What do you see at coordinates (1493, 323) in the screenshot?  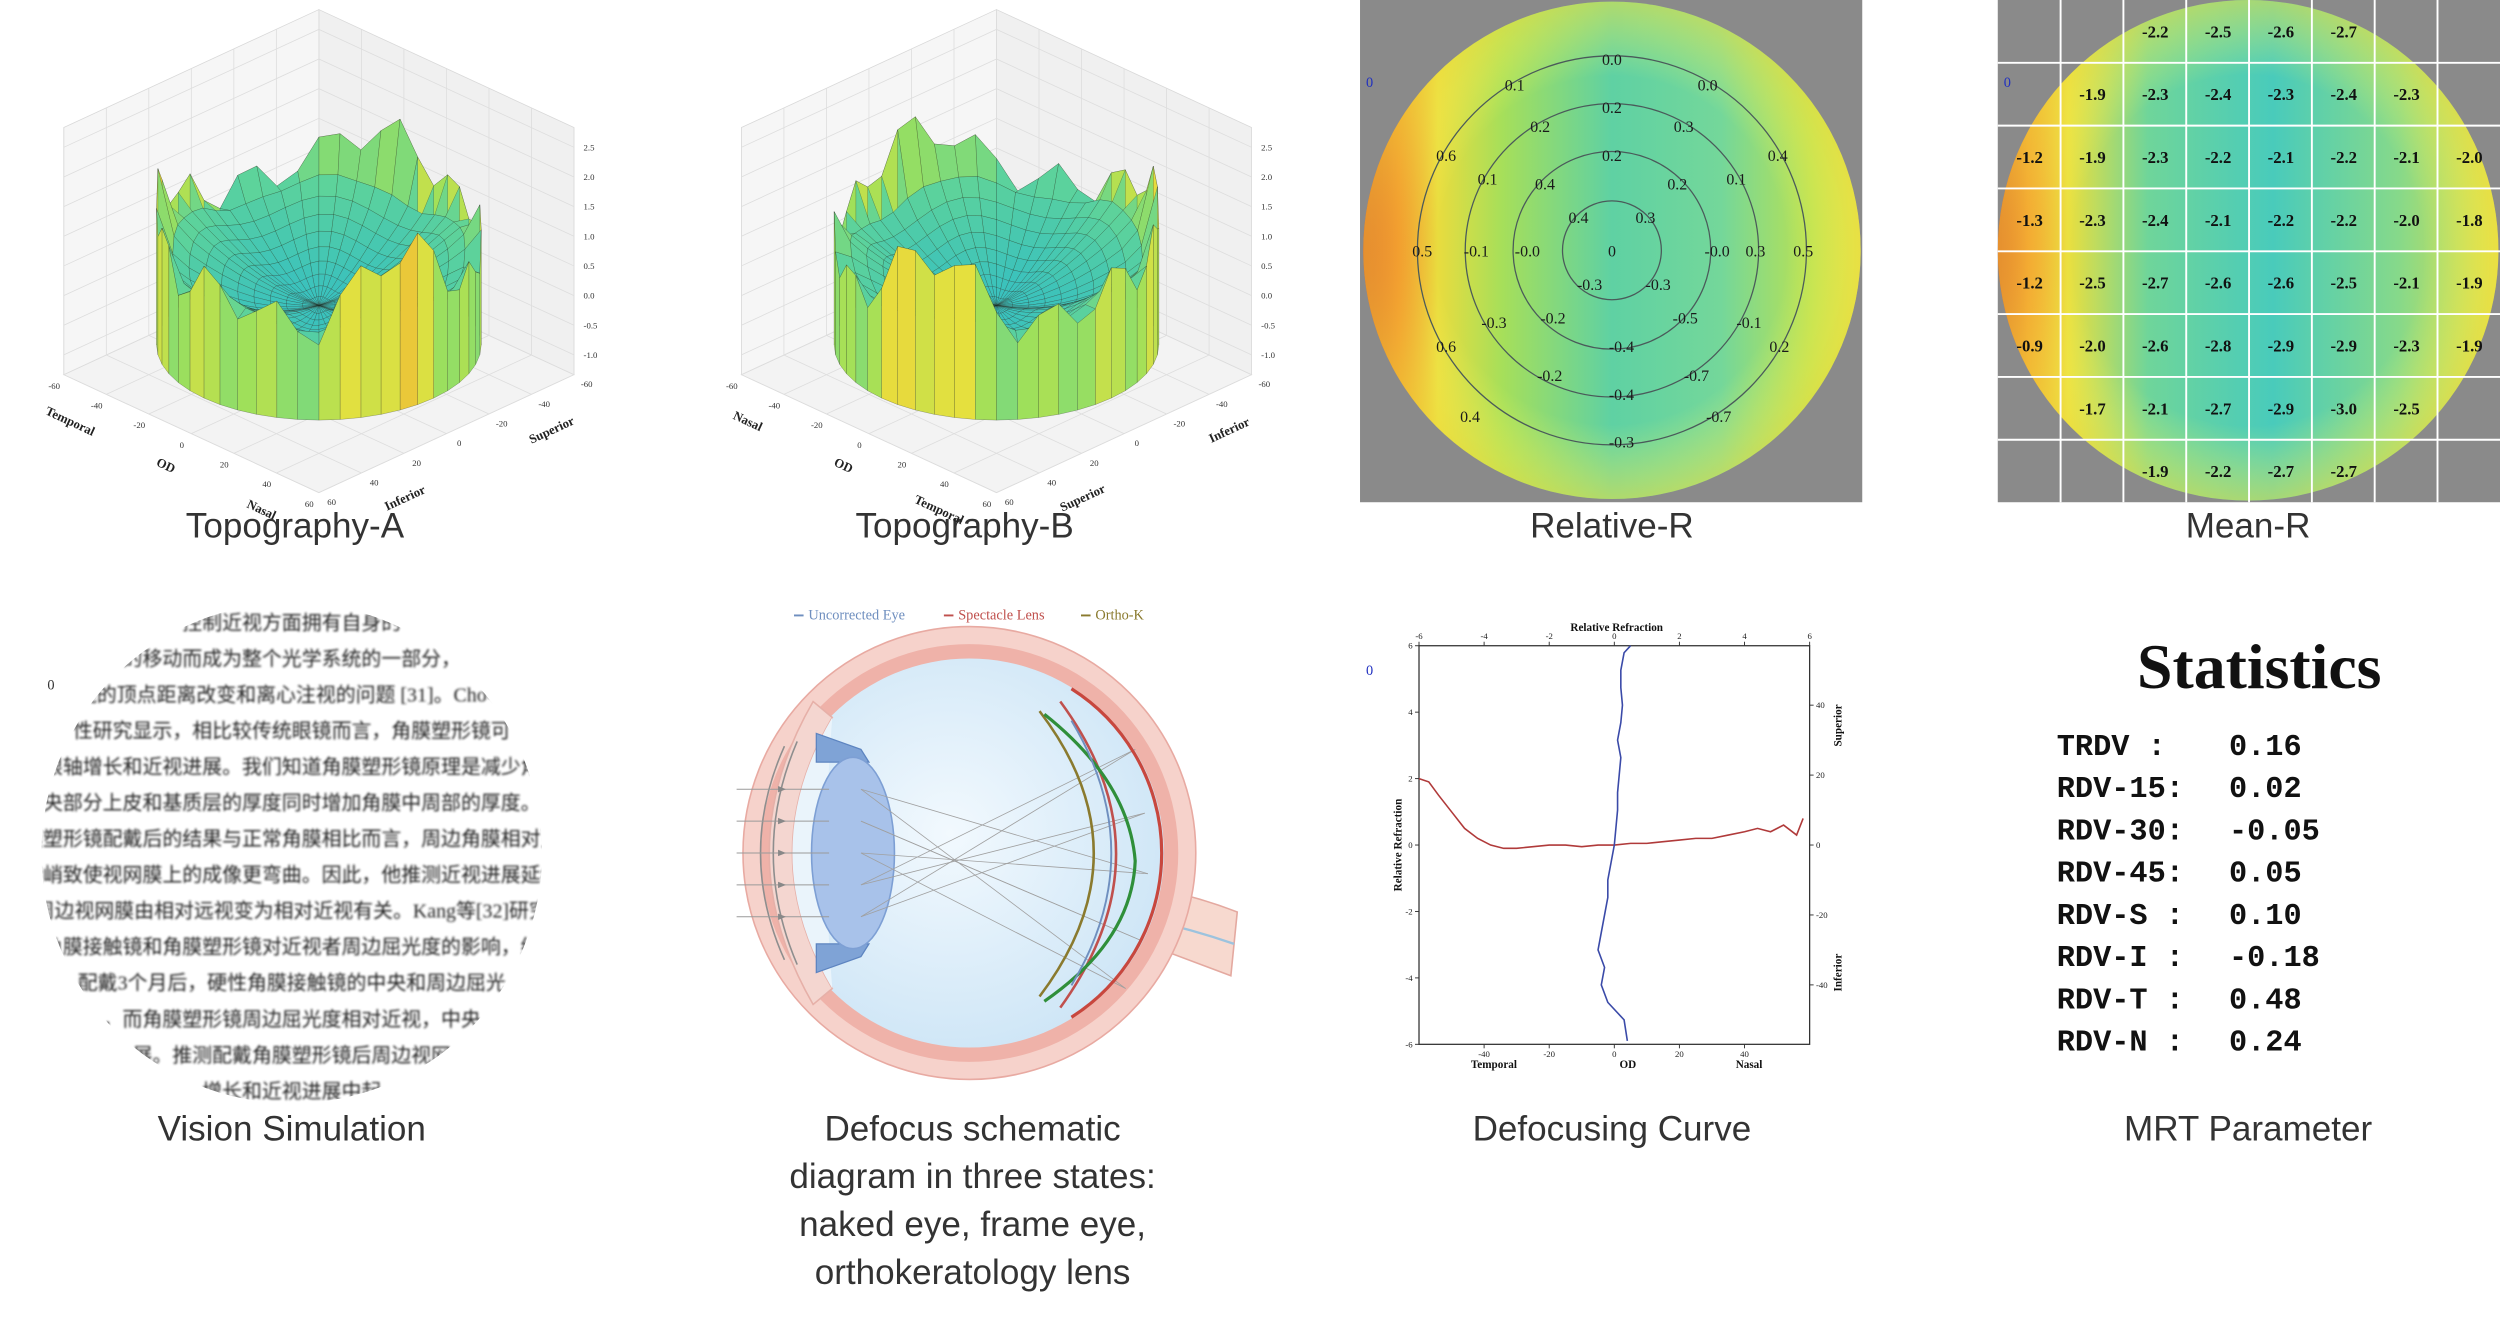 I see `map-value: -0.3` at bounding box center [1493, 323].